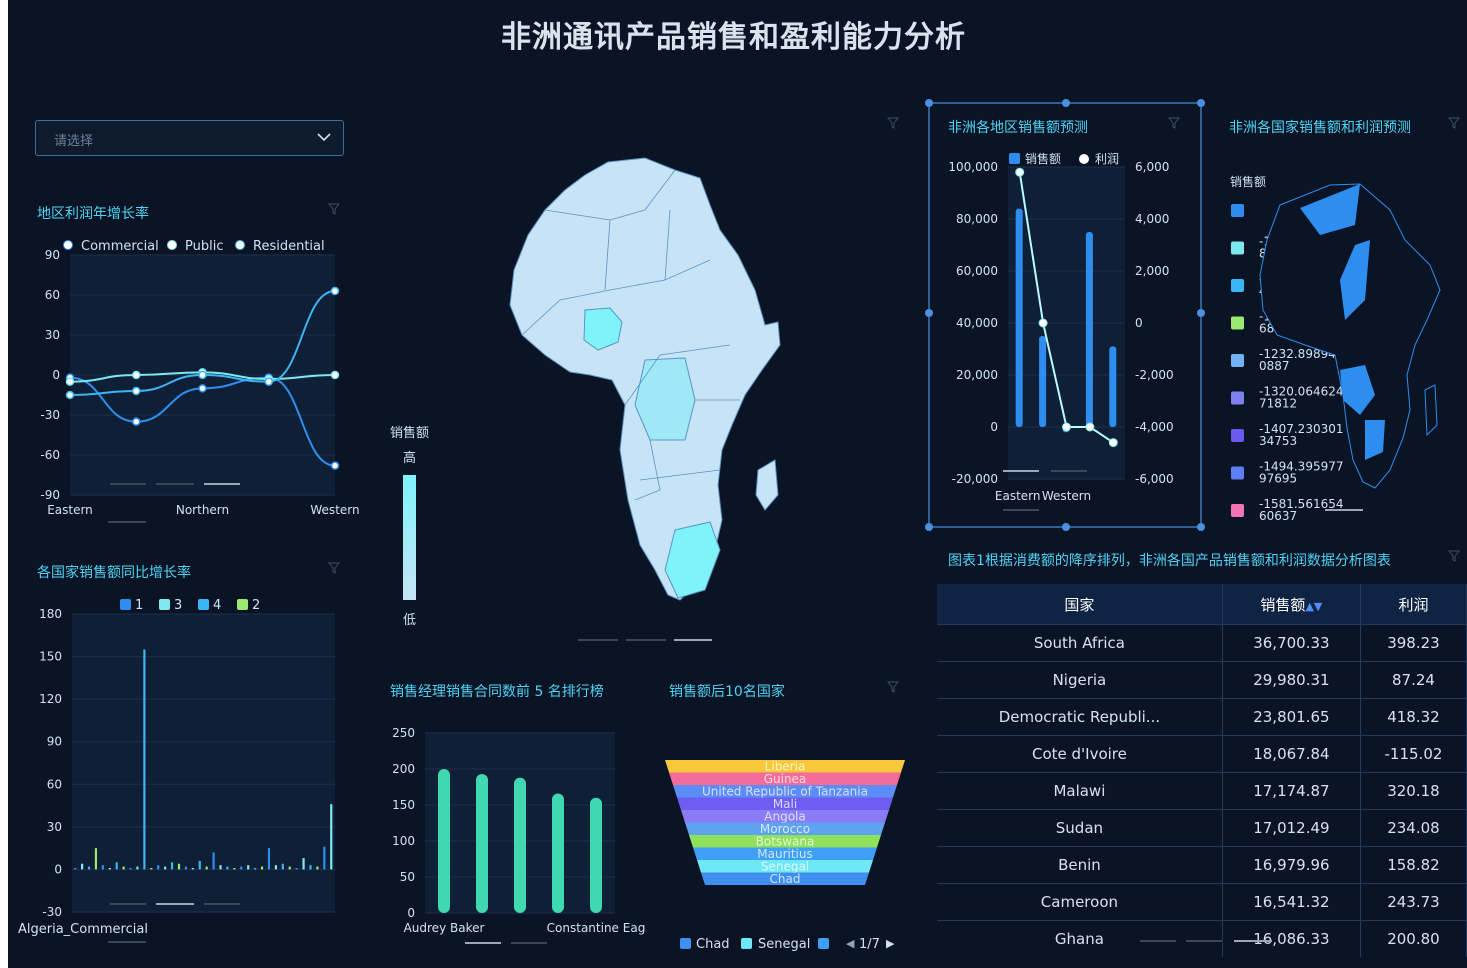 This screenshot has width=1467, height=968. What do you see at coordinates (202, 343) in the screenshot?
I see `series-line` at bounding box center [202, 343].